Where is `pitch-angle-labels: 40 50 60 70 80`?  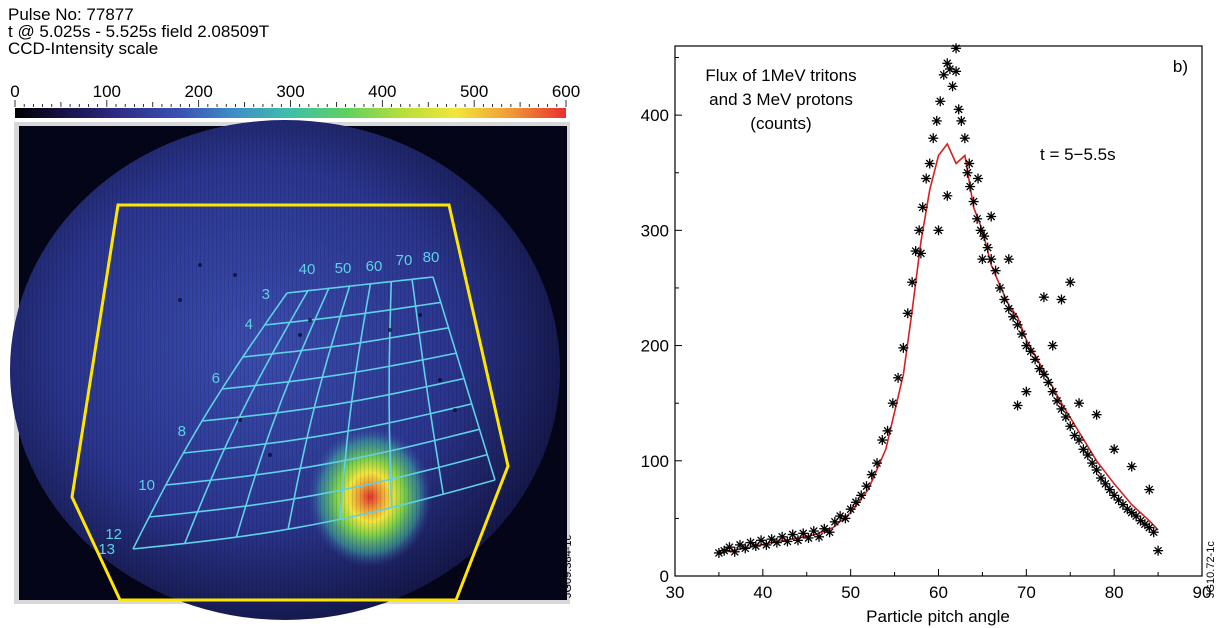
pitch-angle-labels: 40 50 60 70 80 is located at coordinates (369, 263).